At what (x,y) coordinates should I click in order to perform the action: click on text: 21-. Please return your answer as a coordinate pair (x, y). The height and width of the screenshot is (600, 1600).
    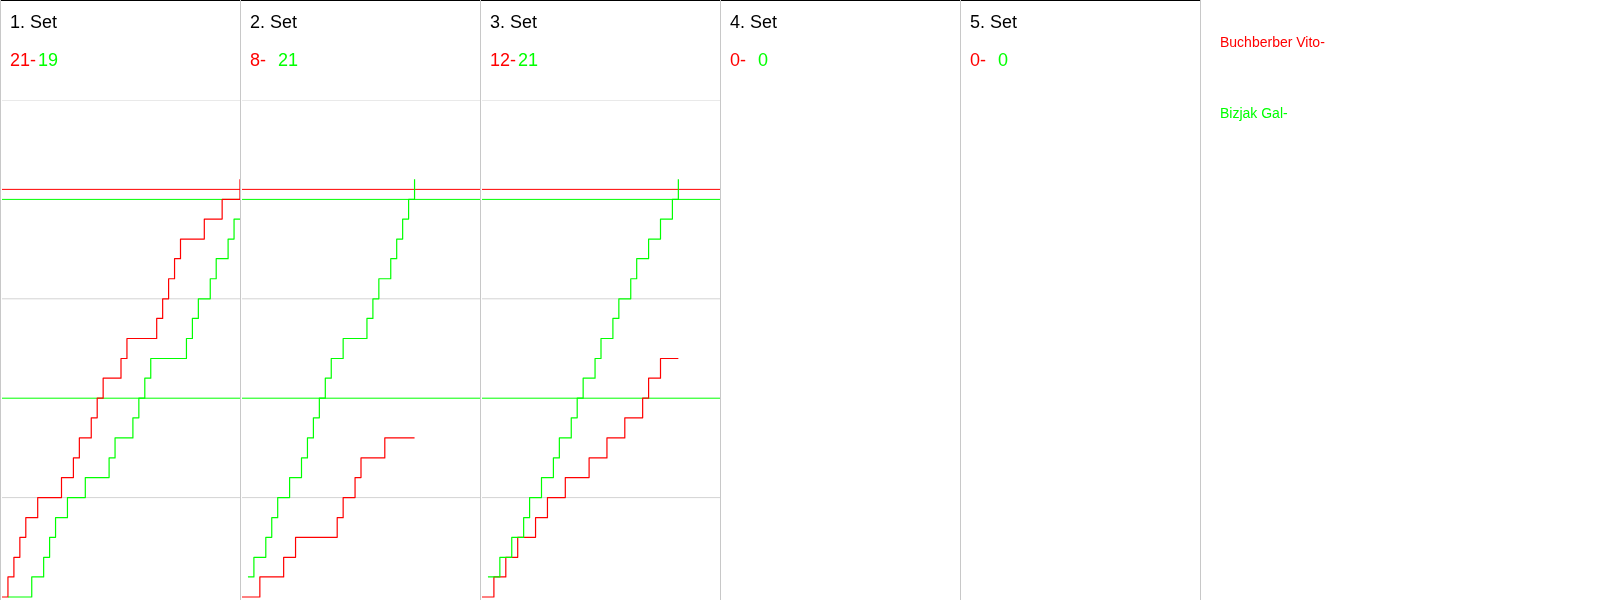
    Looking at the image, I should click on (23, 60).